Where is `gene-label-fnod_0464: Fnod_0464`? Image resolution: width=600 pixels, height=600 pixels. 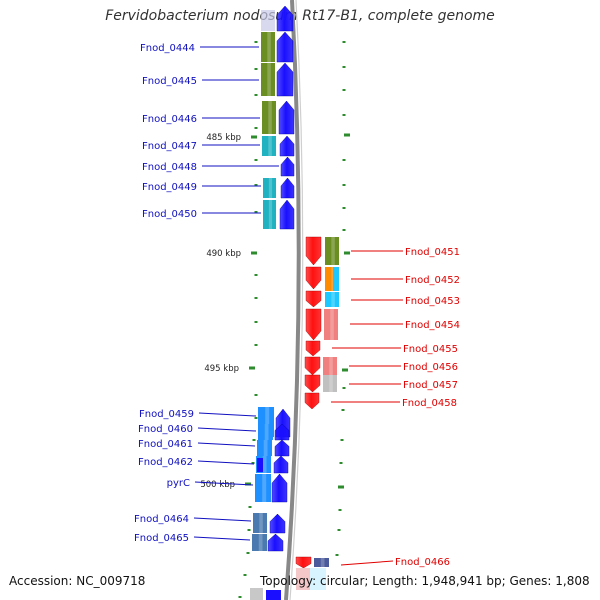 gene-label-fnod_0464: Fnod_0464 is located at coordinates (161, 519).